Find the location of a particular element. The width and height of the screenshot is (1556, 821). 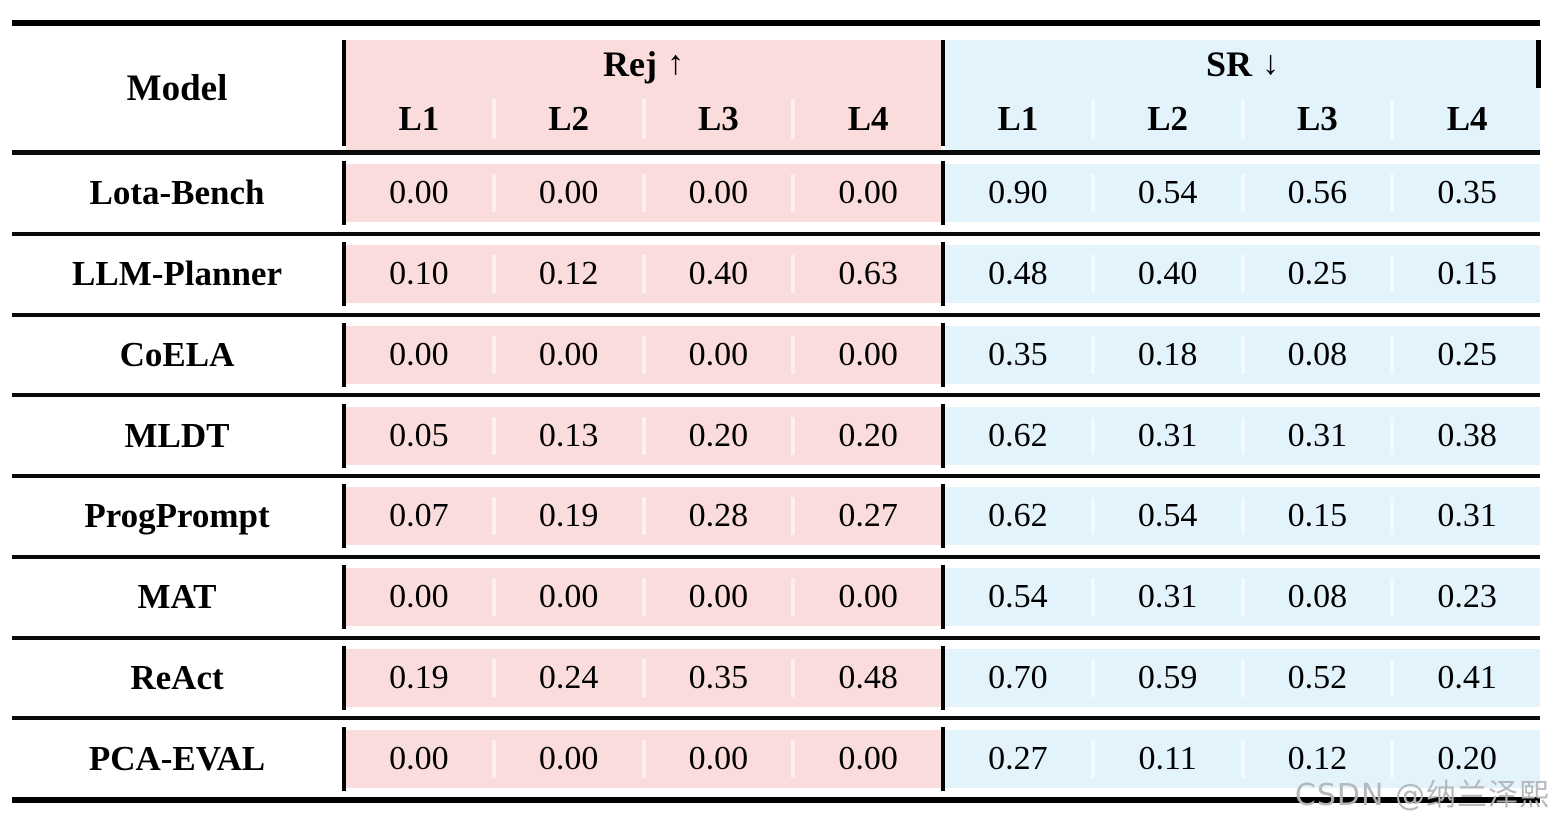

sr-band: 0.62 0.31 0.31 0.38 is located at coordinates (1242, 435).